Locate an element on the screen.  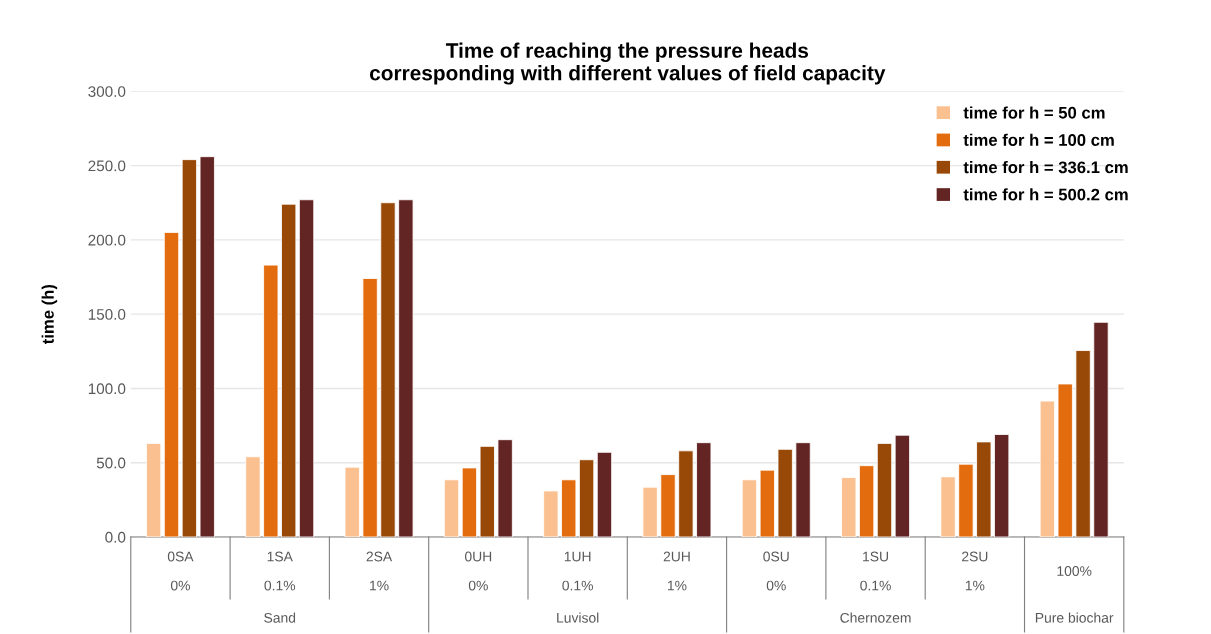
y-tick-label: 150.0 is located at coordinates (107, 314).